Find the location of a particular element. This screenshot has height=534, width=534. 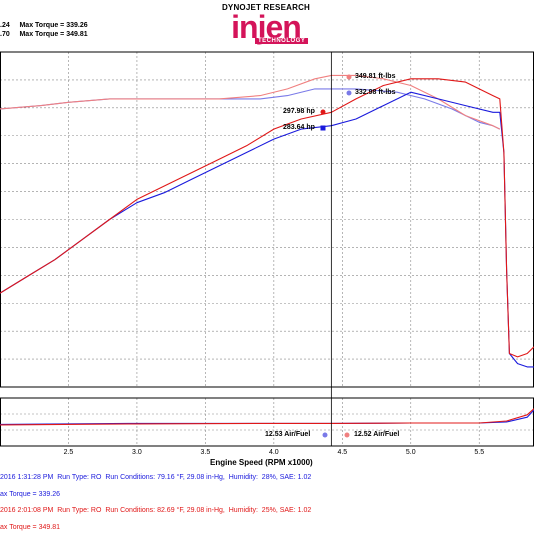

red-afr-marker is located at coordinates (347, 435).